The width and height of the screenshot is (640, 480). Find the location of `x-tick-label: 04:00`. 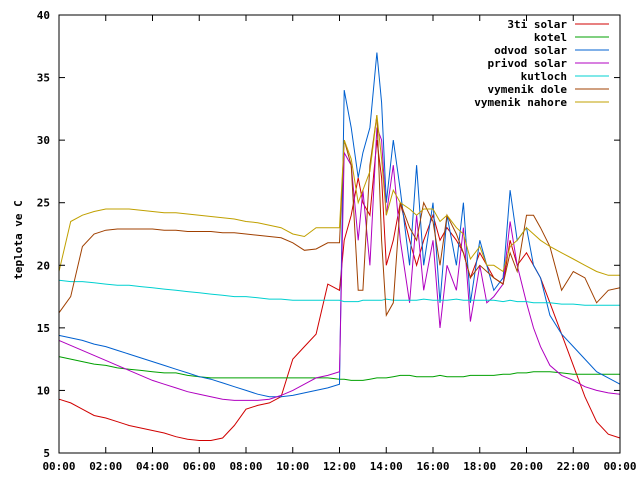

x-tick-label: 04:00 is located at coordinates (152, 466).